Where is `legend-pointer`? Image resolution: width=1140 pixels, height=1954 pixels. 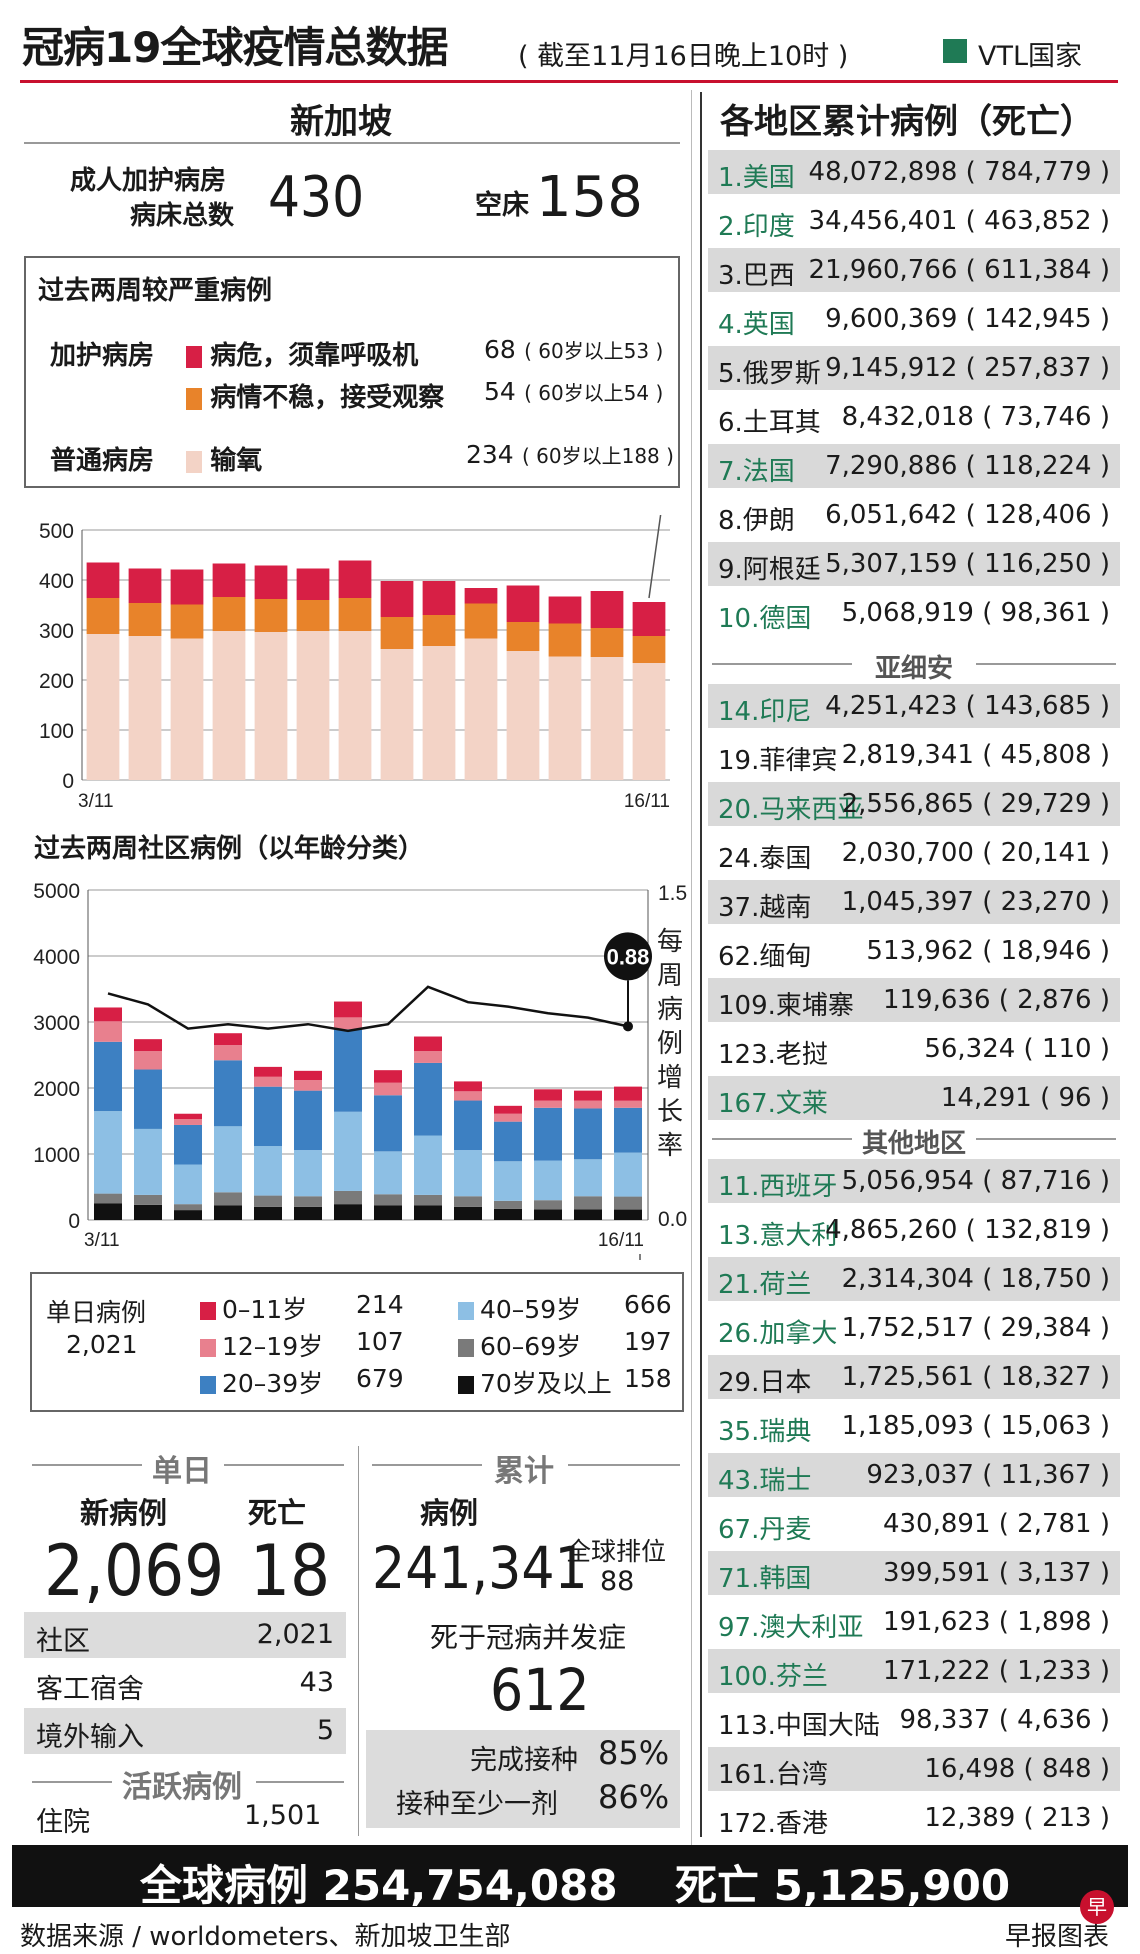
legend-pointer is located at coordinates (640, 1257).